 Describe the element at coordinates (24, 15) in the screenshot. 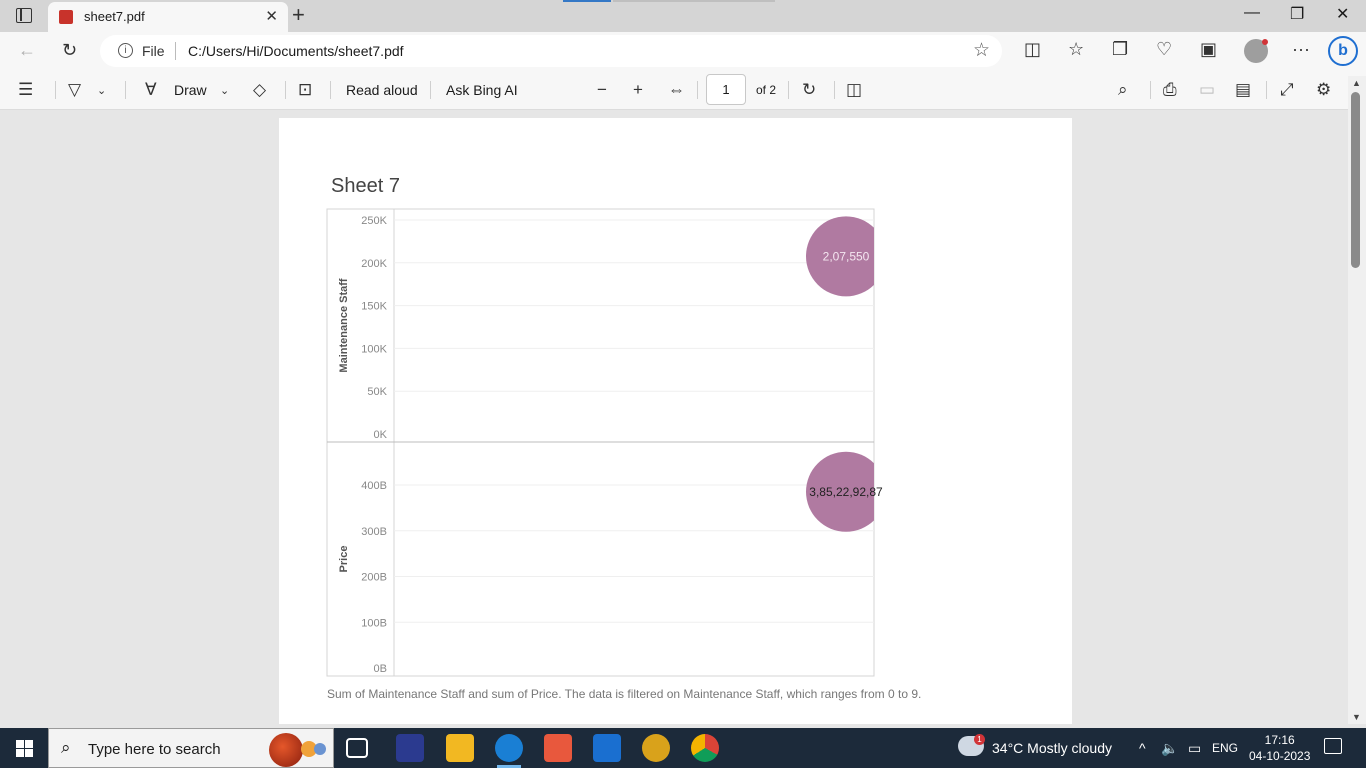

I see `tab-actions-icon` at that location.